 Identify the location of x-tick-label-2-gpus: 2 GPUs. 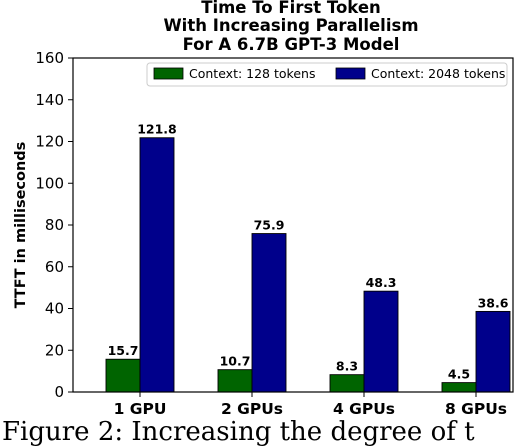
(252, 409).